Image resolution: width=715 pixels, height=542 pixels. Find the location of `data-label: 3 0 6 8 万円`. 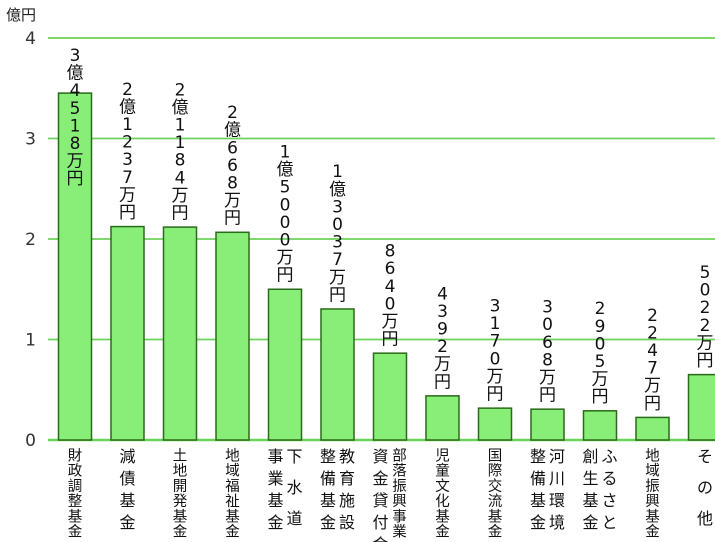

data-label: 3 0 6 8 万円 is located at coordinates (547, 352).